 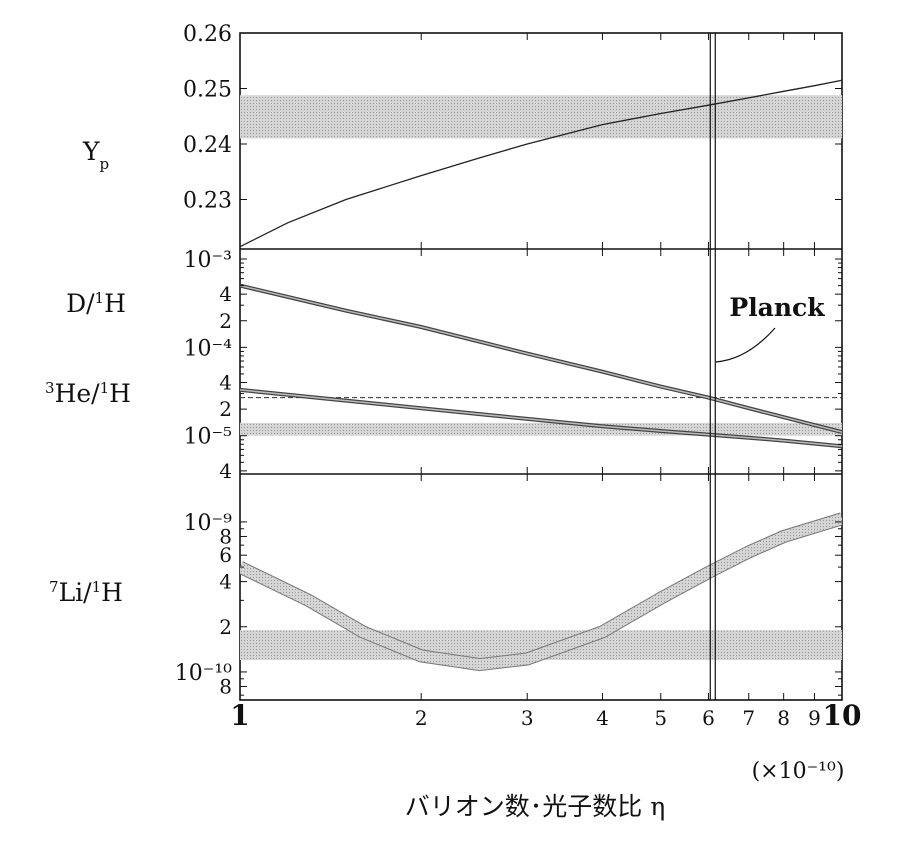 What do you see at coordinates (207, 145) in the screenshot?
I see `y-tick-label: 0.24` at bounding box center [207, 145].